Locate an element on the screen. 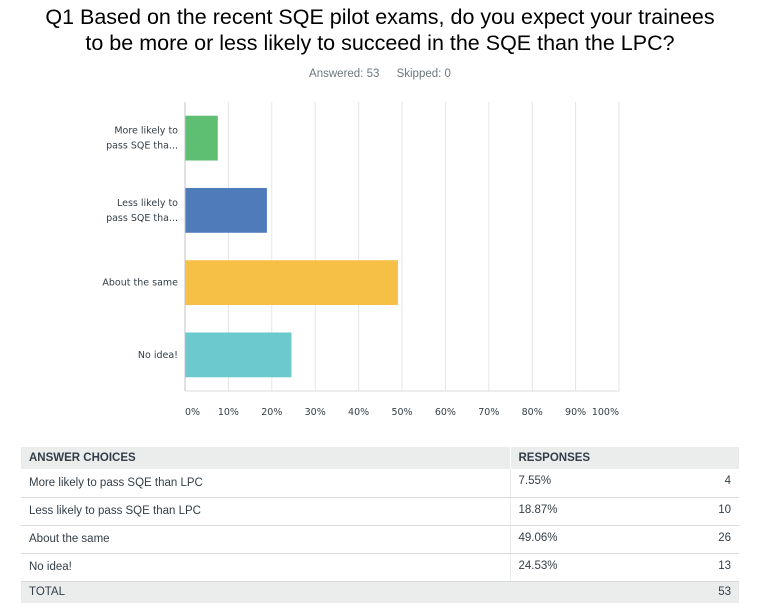 Image resolution: width=760 pixels, height=613 pixels. table-total-row: TOTAL 53 is located at coordinates (380, 592).